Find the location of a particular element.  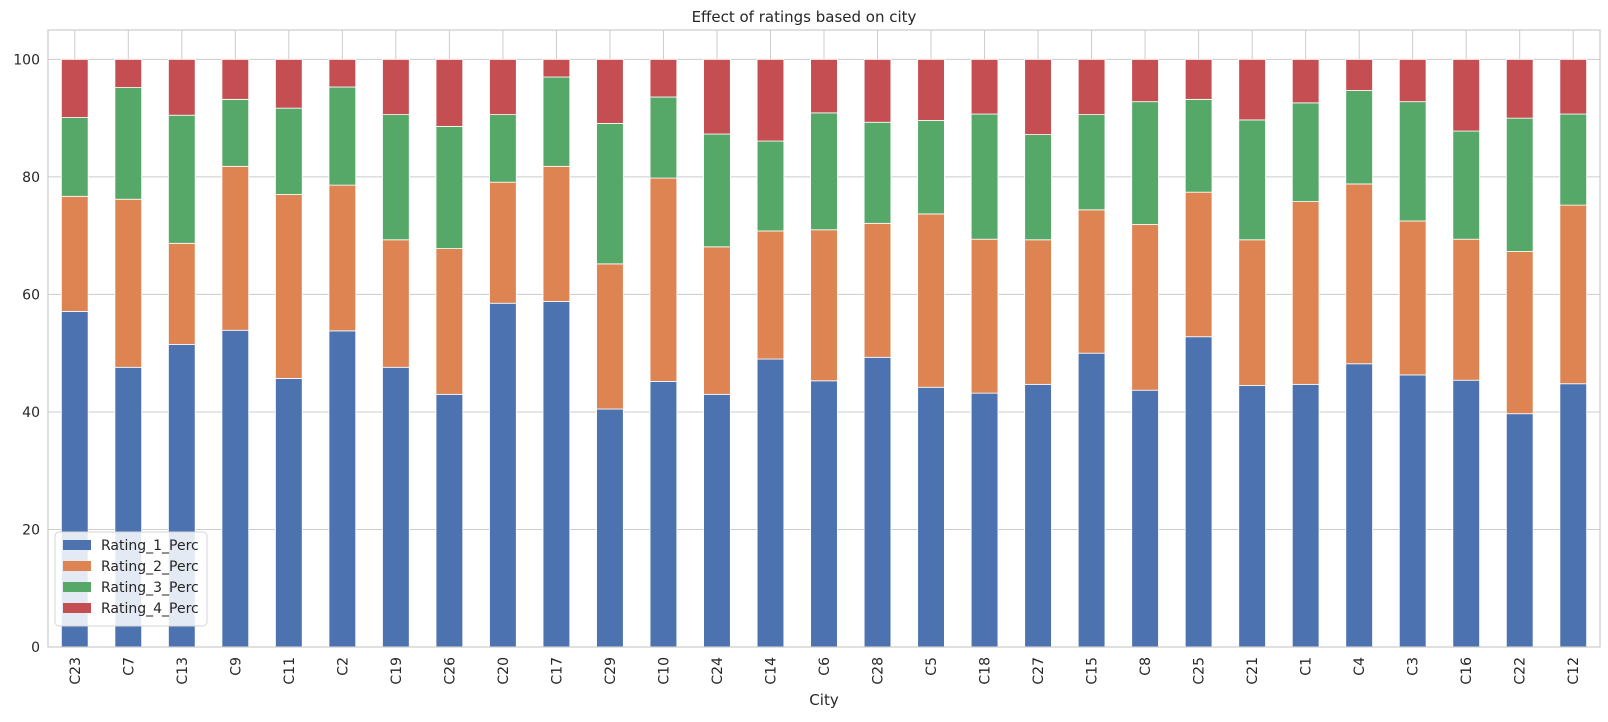

chart-title: Effect of ratings based on city is located at coordinates (804, 17).